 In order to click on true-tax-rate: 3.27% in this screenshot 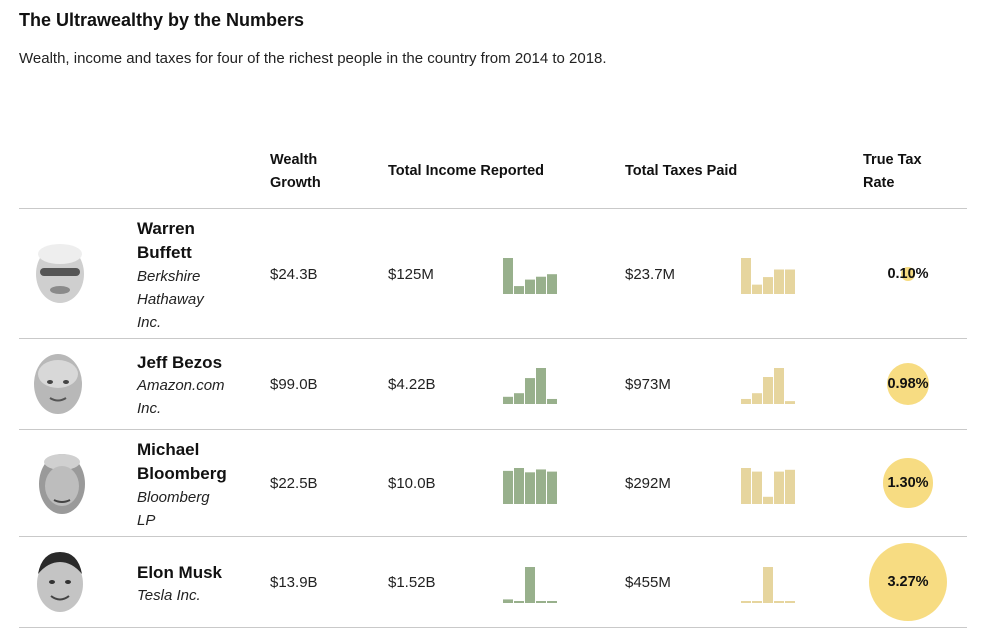, I will do `click(908, 582)`.